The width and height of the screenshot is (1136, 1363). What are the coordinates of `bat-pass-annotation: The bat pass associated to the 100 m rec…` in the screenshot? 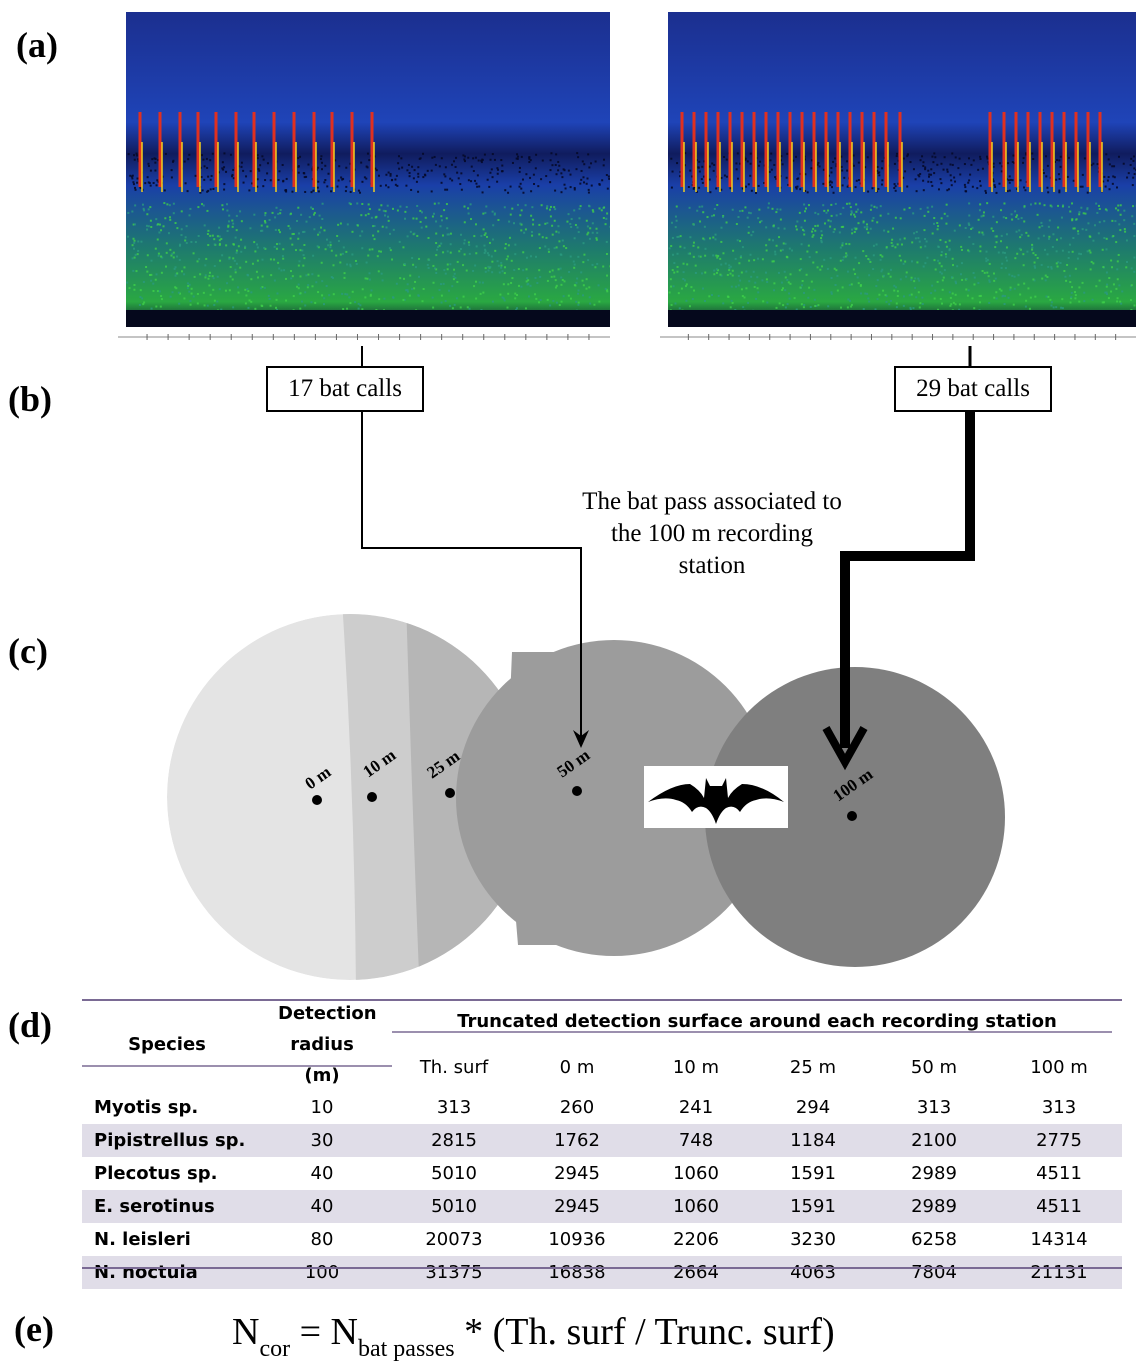 It's located at (712, 534).